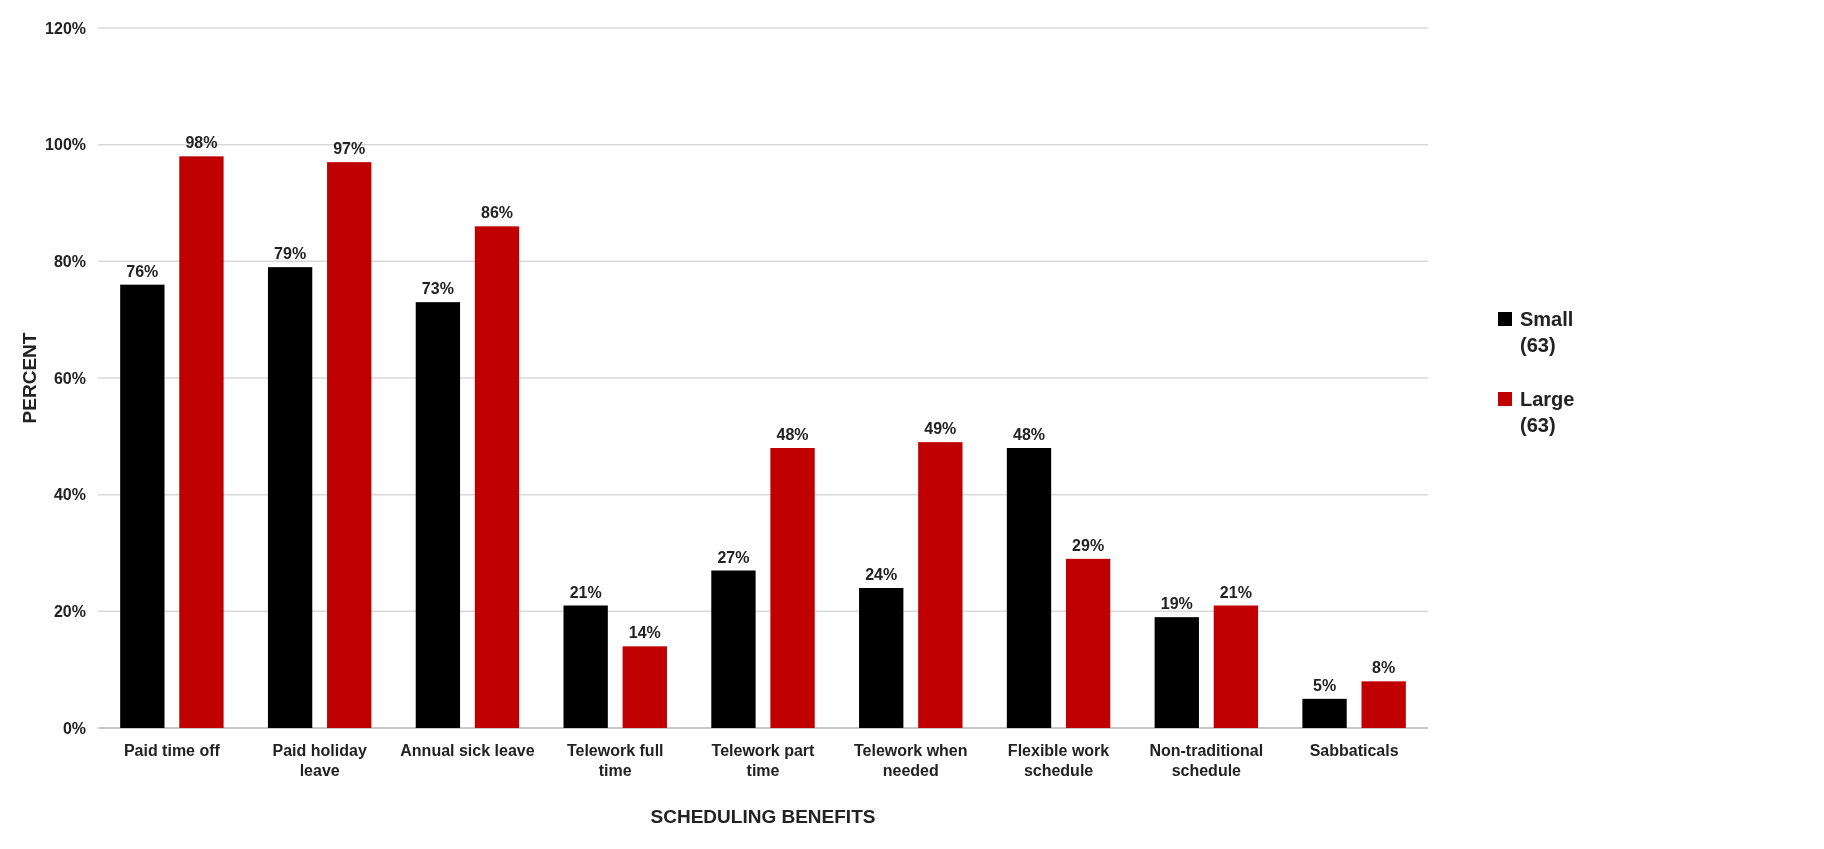 Image resolution: width=1824 pixels, height=849 pixels. What do you see at coordinates (69, 378) in the screenshot?
I see `y-tick-label: 60%` at bounding box center [69, 378].